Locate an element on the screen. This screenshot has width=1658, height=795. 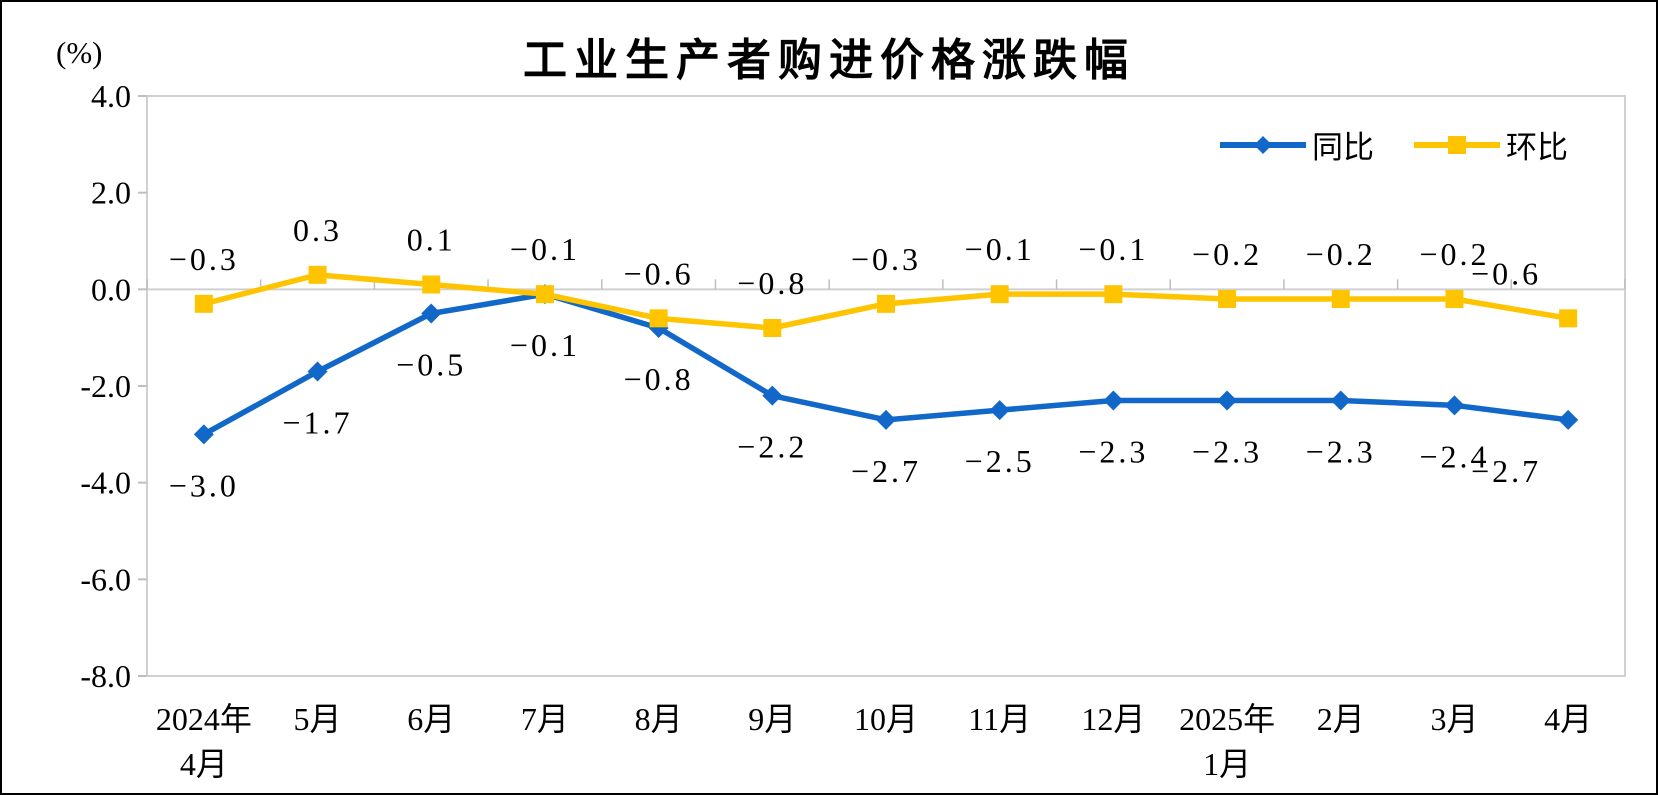
data-label: −0.5 is located at coordinates (431, 365).